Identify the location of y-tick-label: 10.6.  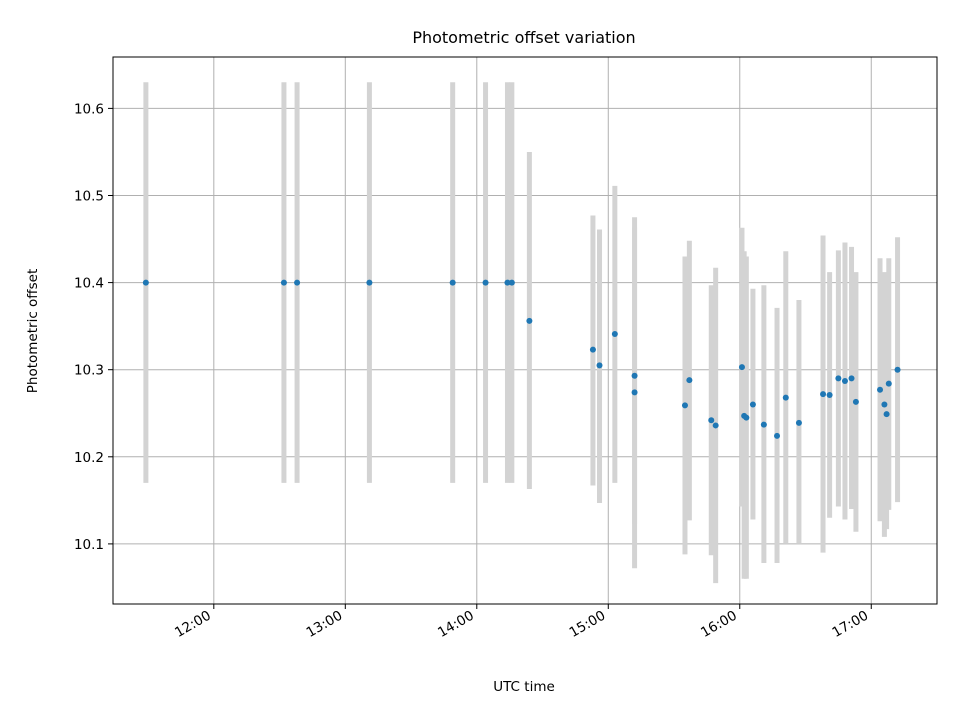
(89, 109).